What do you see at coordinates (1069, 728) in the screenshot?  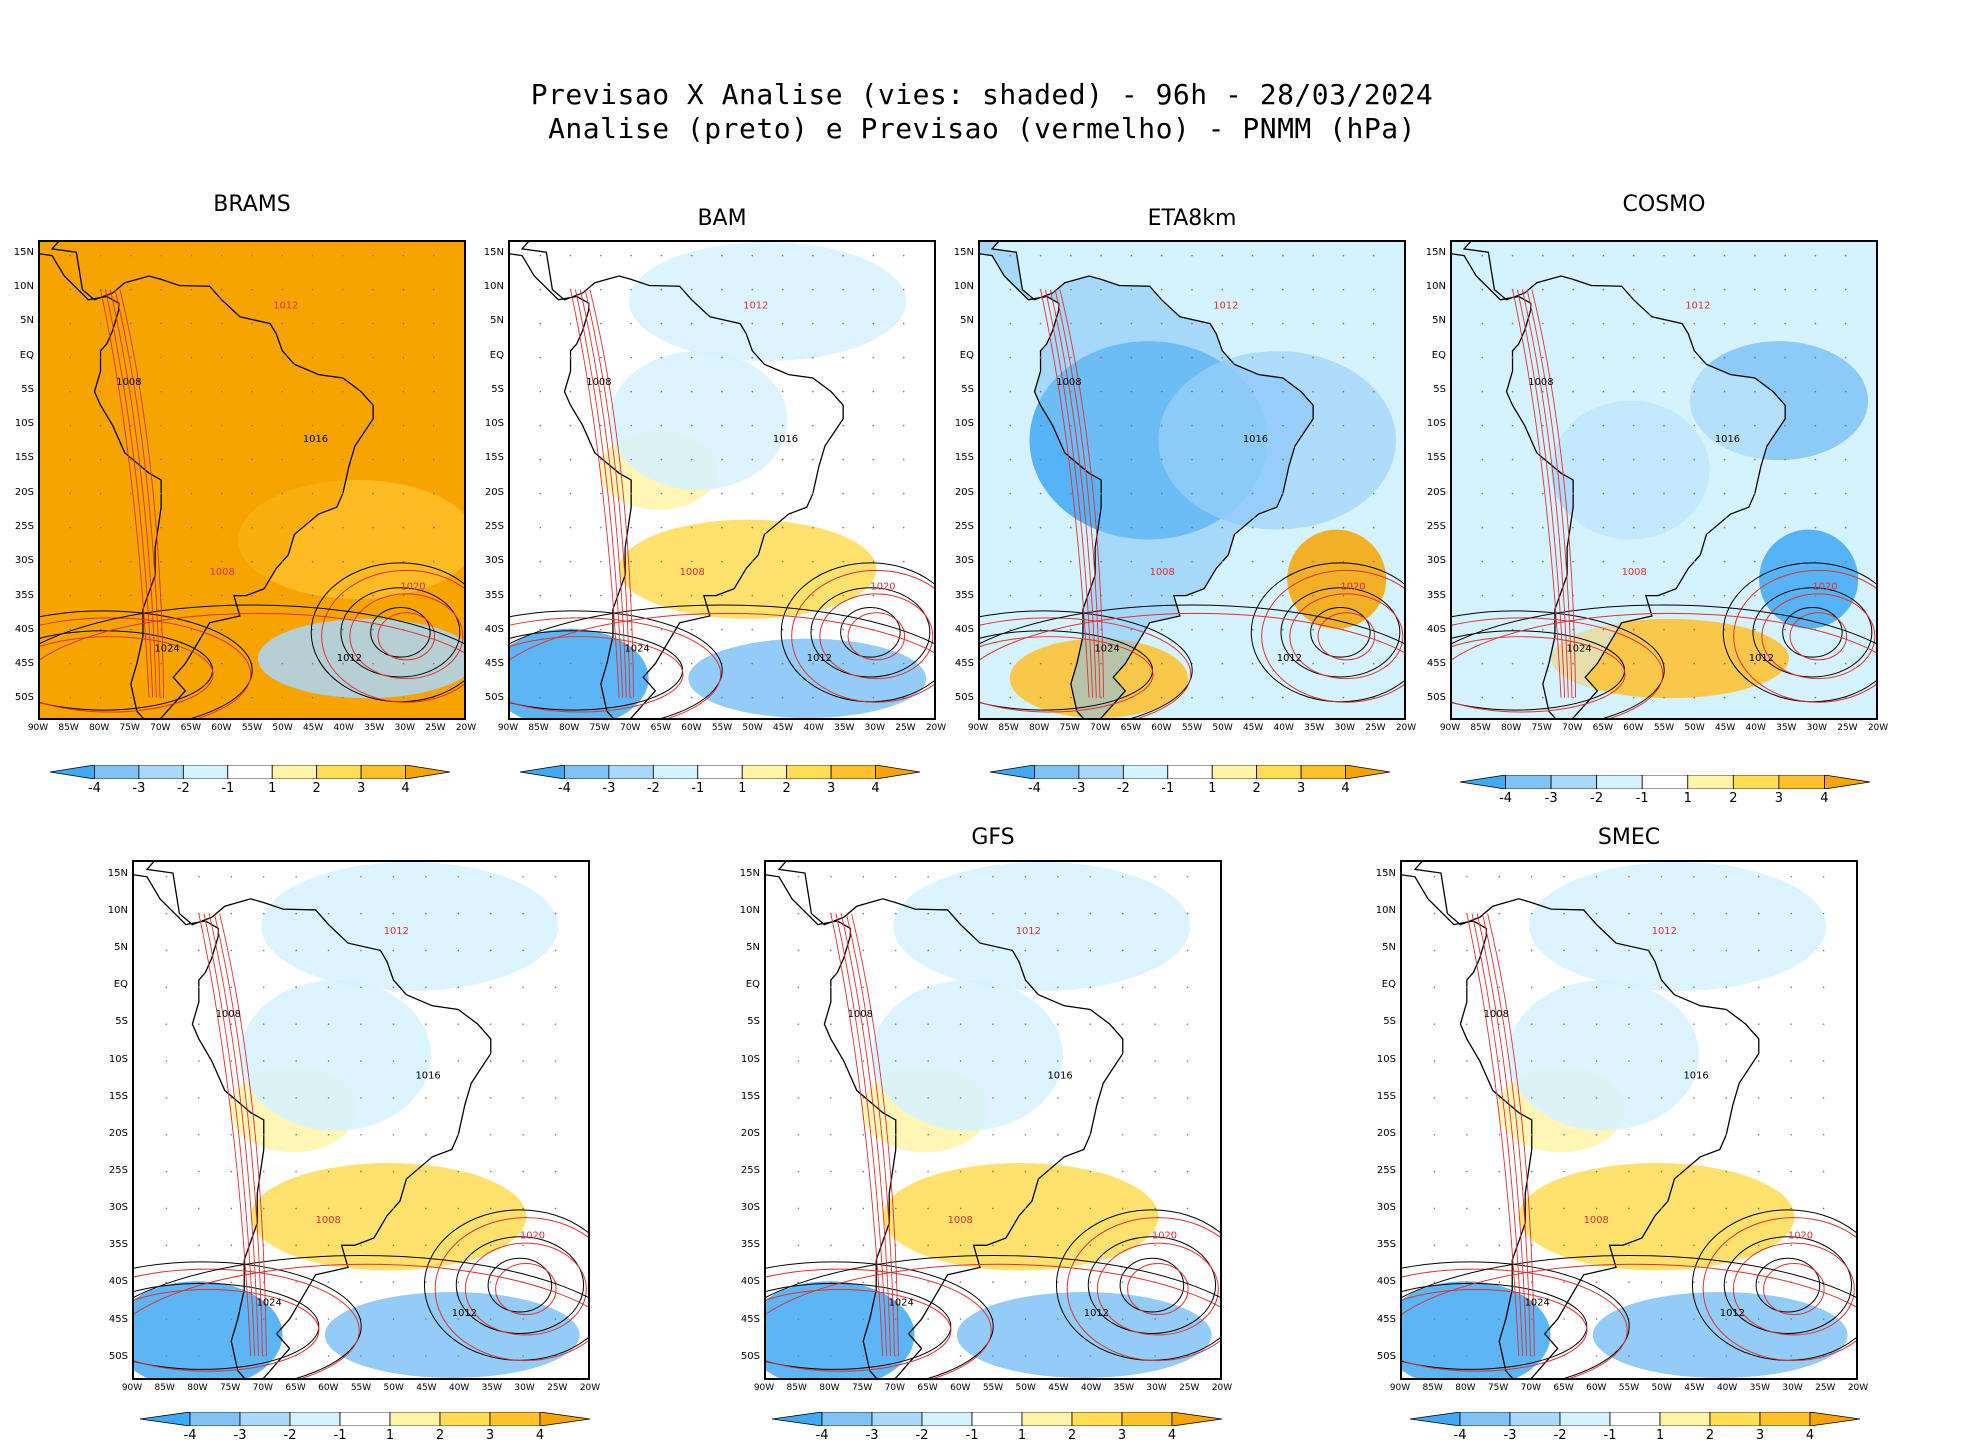 I see `lon-label: 75W` at bounding box center [1069, 728].